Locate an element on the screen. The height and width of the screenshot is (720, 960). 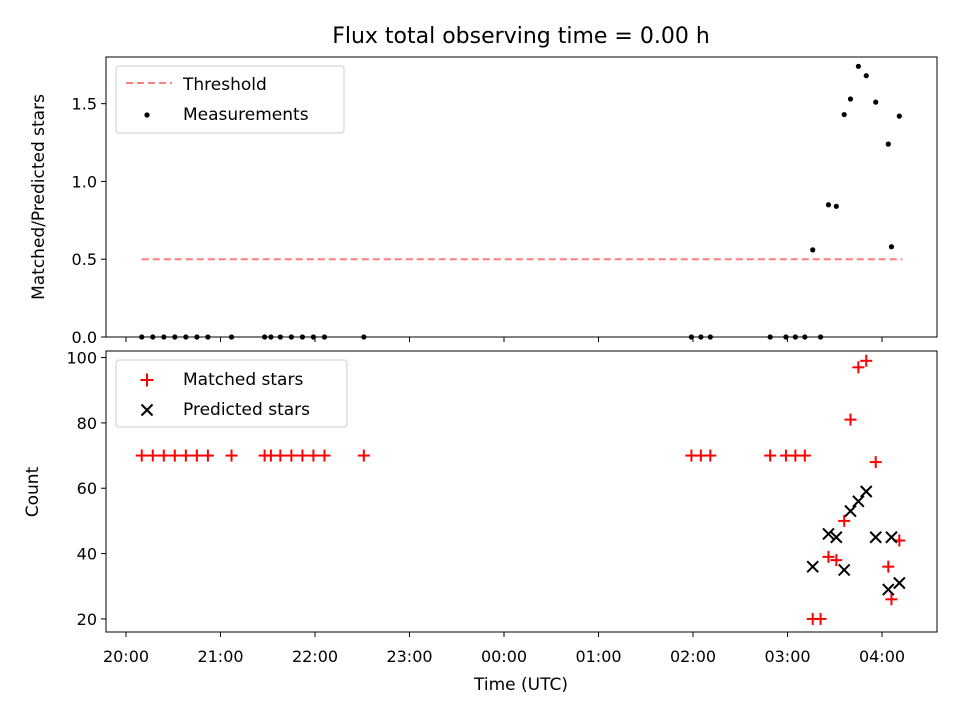
y-tick-label: 0.0 is located at coordinates (84, 337).